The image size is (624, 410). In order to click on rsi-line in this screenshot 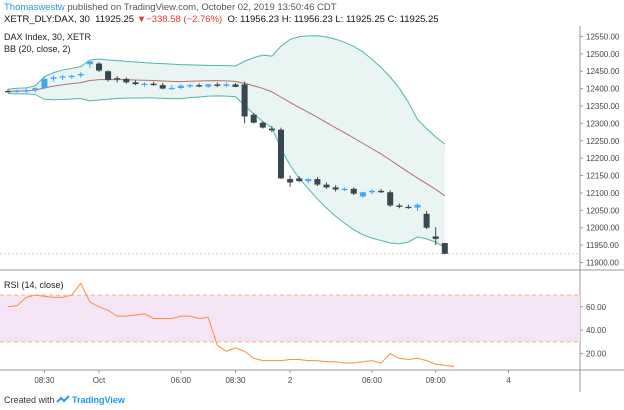, I will do `click(230, 324)`.